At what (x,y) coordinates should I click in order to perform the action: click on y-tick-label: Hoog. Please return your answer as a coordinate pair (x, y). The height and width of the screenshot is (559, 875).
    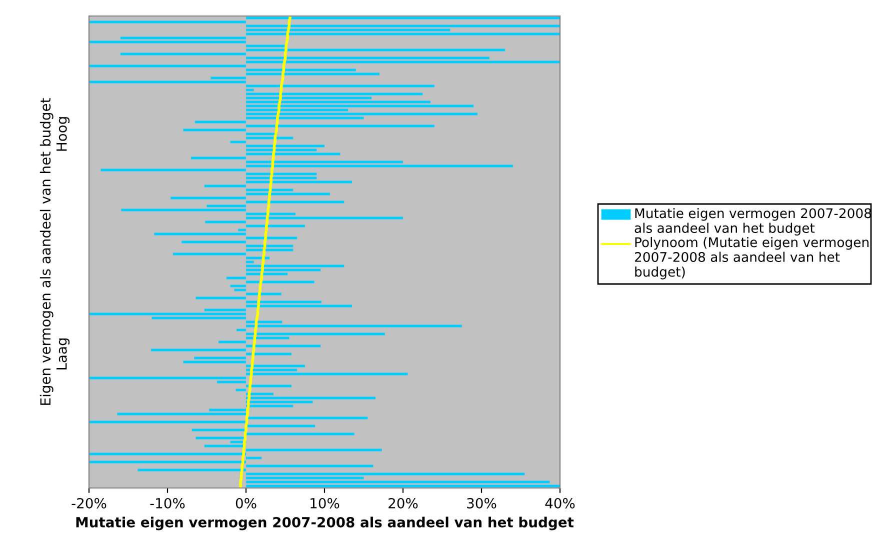
    Looking at the image, I should click on (63, 134).